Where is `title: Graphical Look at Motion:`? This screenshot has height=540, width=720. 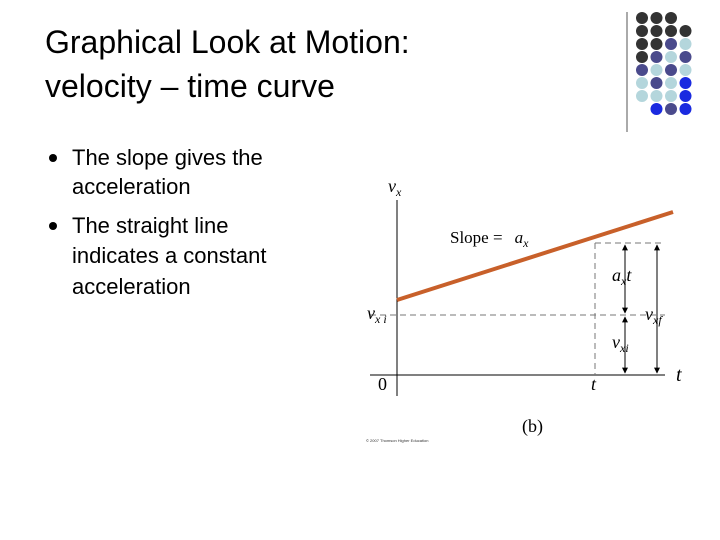
title: Graphical Look at Motion: is located at coordinates (227, 42).